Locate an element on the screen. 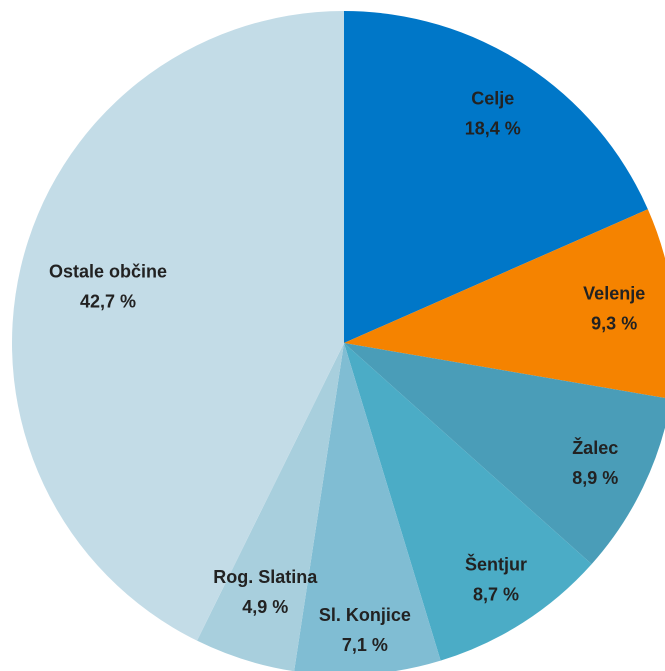  slice-label: Ostale občine is located at coordinates (108, 272).